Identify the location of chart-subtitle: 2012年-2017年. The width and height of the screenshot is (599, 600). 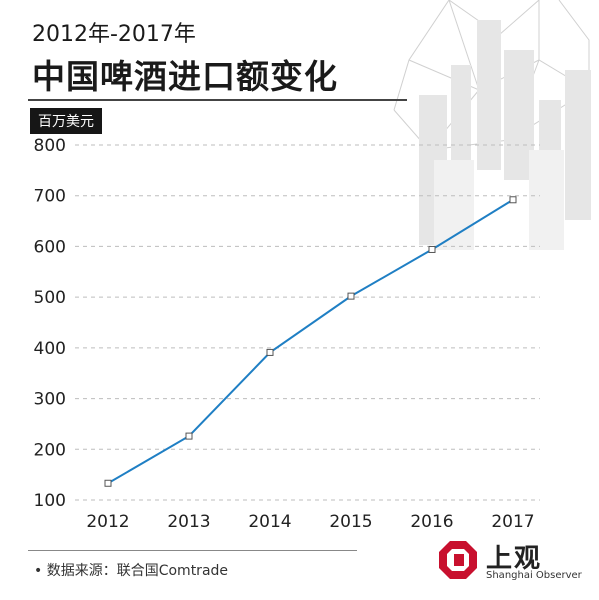
(114, 34).